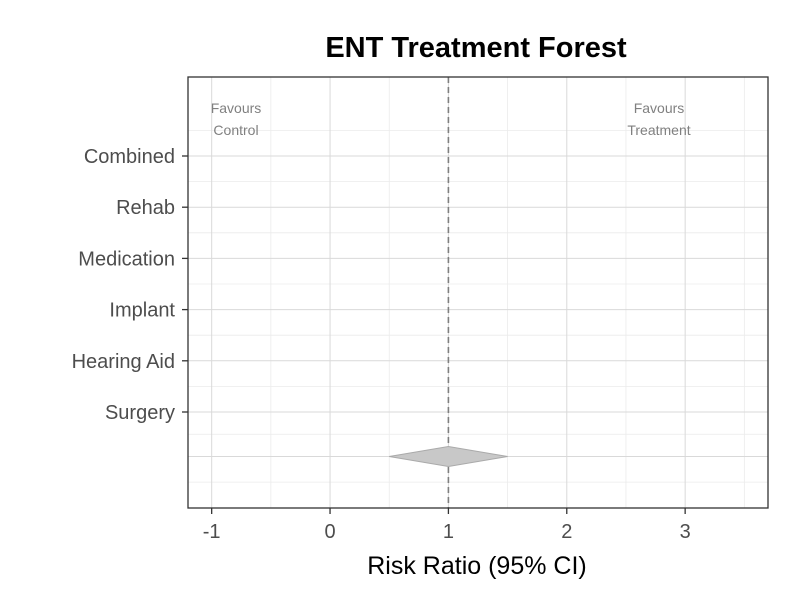 The image size is (800, 600). What do you see at coordinates (329, 532) in the screenshot?
I see `x-tick-label: 0` at bounding box center [329, 532].